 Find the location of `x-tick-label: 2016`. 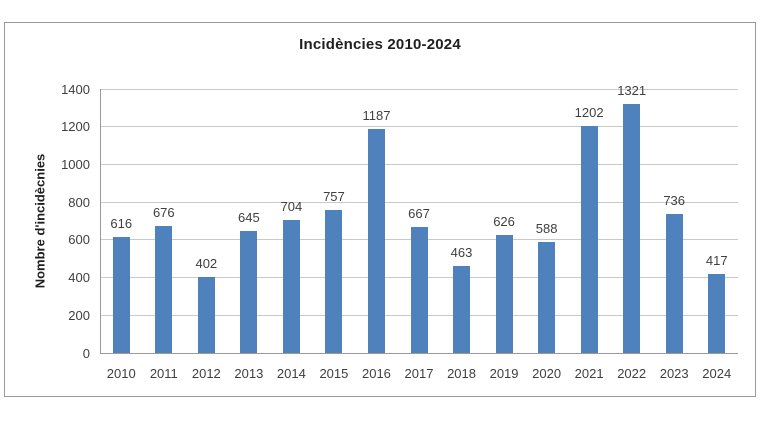

x-tick-label: 2016 is located at coordinates (376, 373).